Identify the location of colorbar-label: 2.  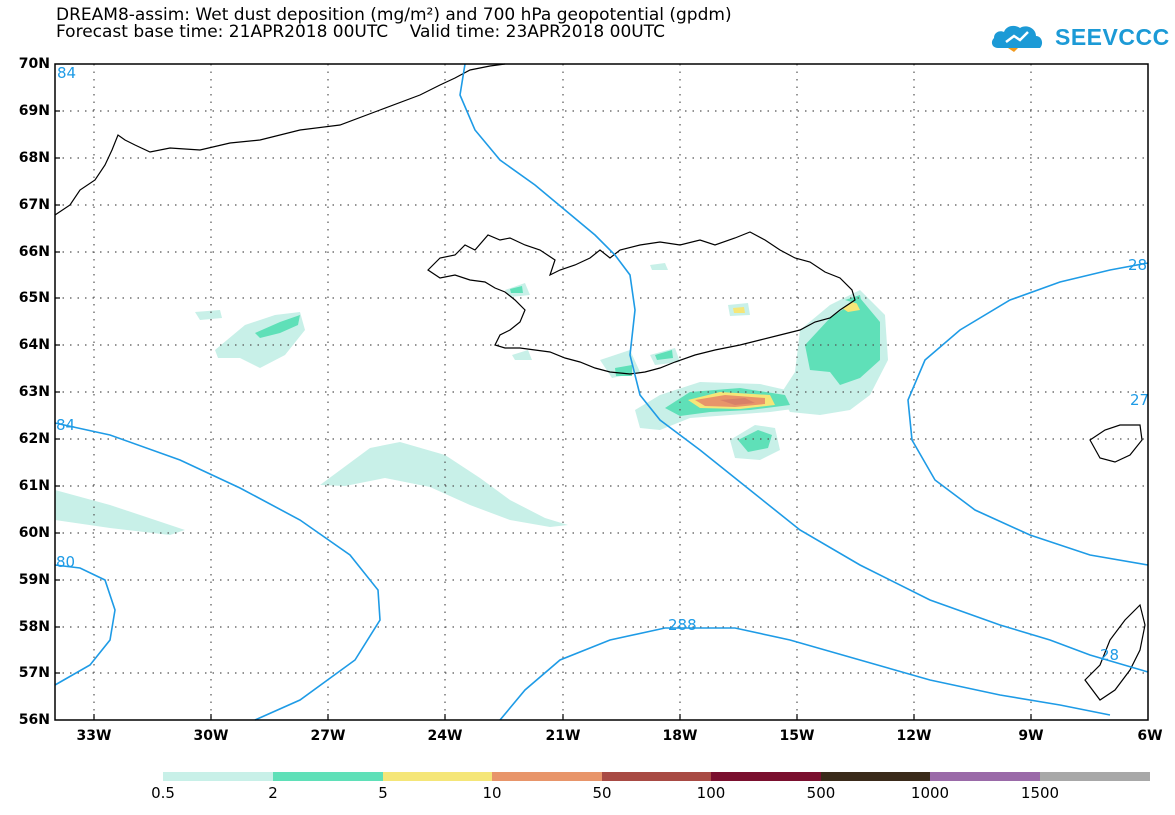
(273, 793).